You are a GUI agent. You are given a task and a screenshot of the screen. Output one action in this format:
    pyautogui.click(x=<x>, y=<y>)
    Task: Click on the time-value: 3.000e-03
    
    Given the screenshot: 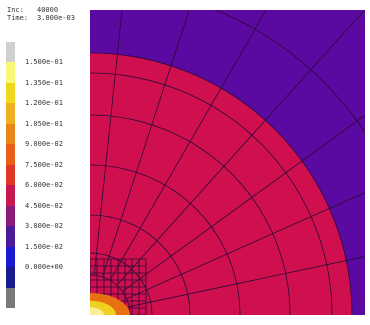 What is the action you would take?
    pyautogui.click(x=56, y=18)
    